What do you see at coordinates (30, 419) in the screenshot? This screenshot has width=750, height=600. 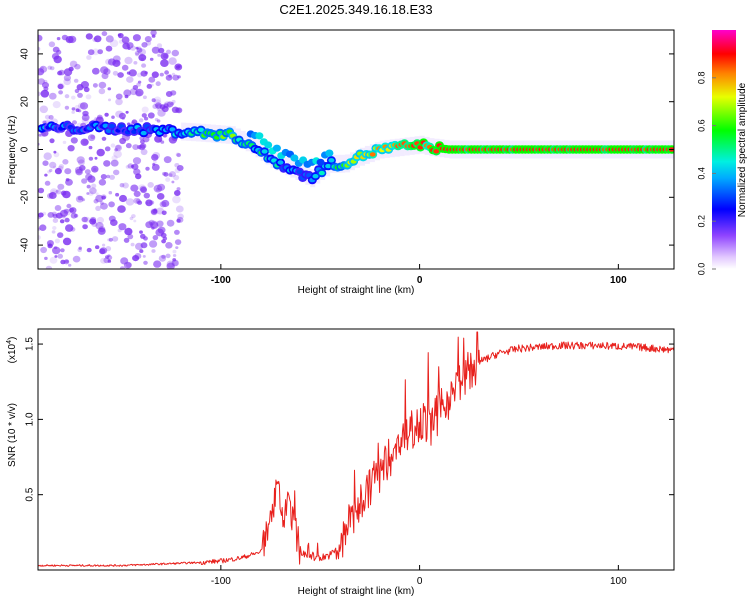 I see `y-tick-label: 1.0` at bounding box center [30, 419].